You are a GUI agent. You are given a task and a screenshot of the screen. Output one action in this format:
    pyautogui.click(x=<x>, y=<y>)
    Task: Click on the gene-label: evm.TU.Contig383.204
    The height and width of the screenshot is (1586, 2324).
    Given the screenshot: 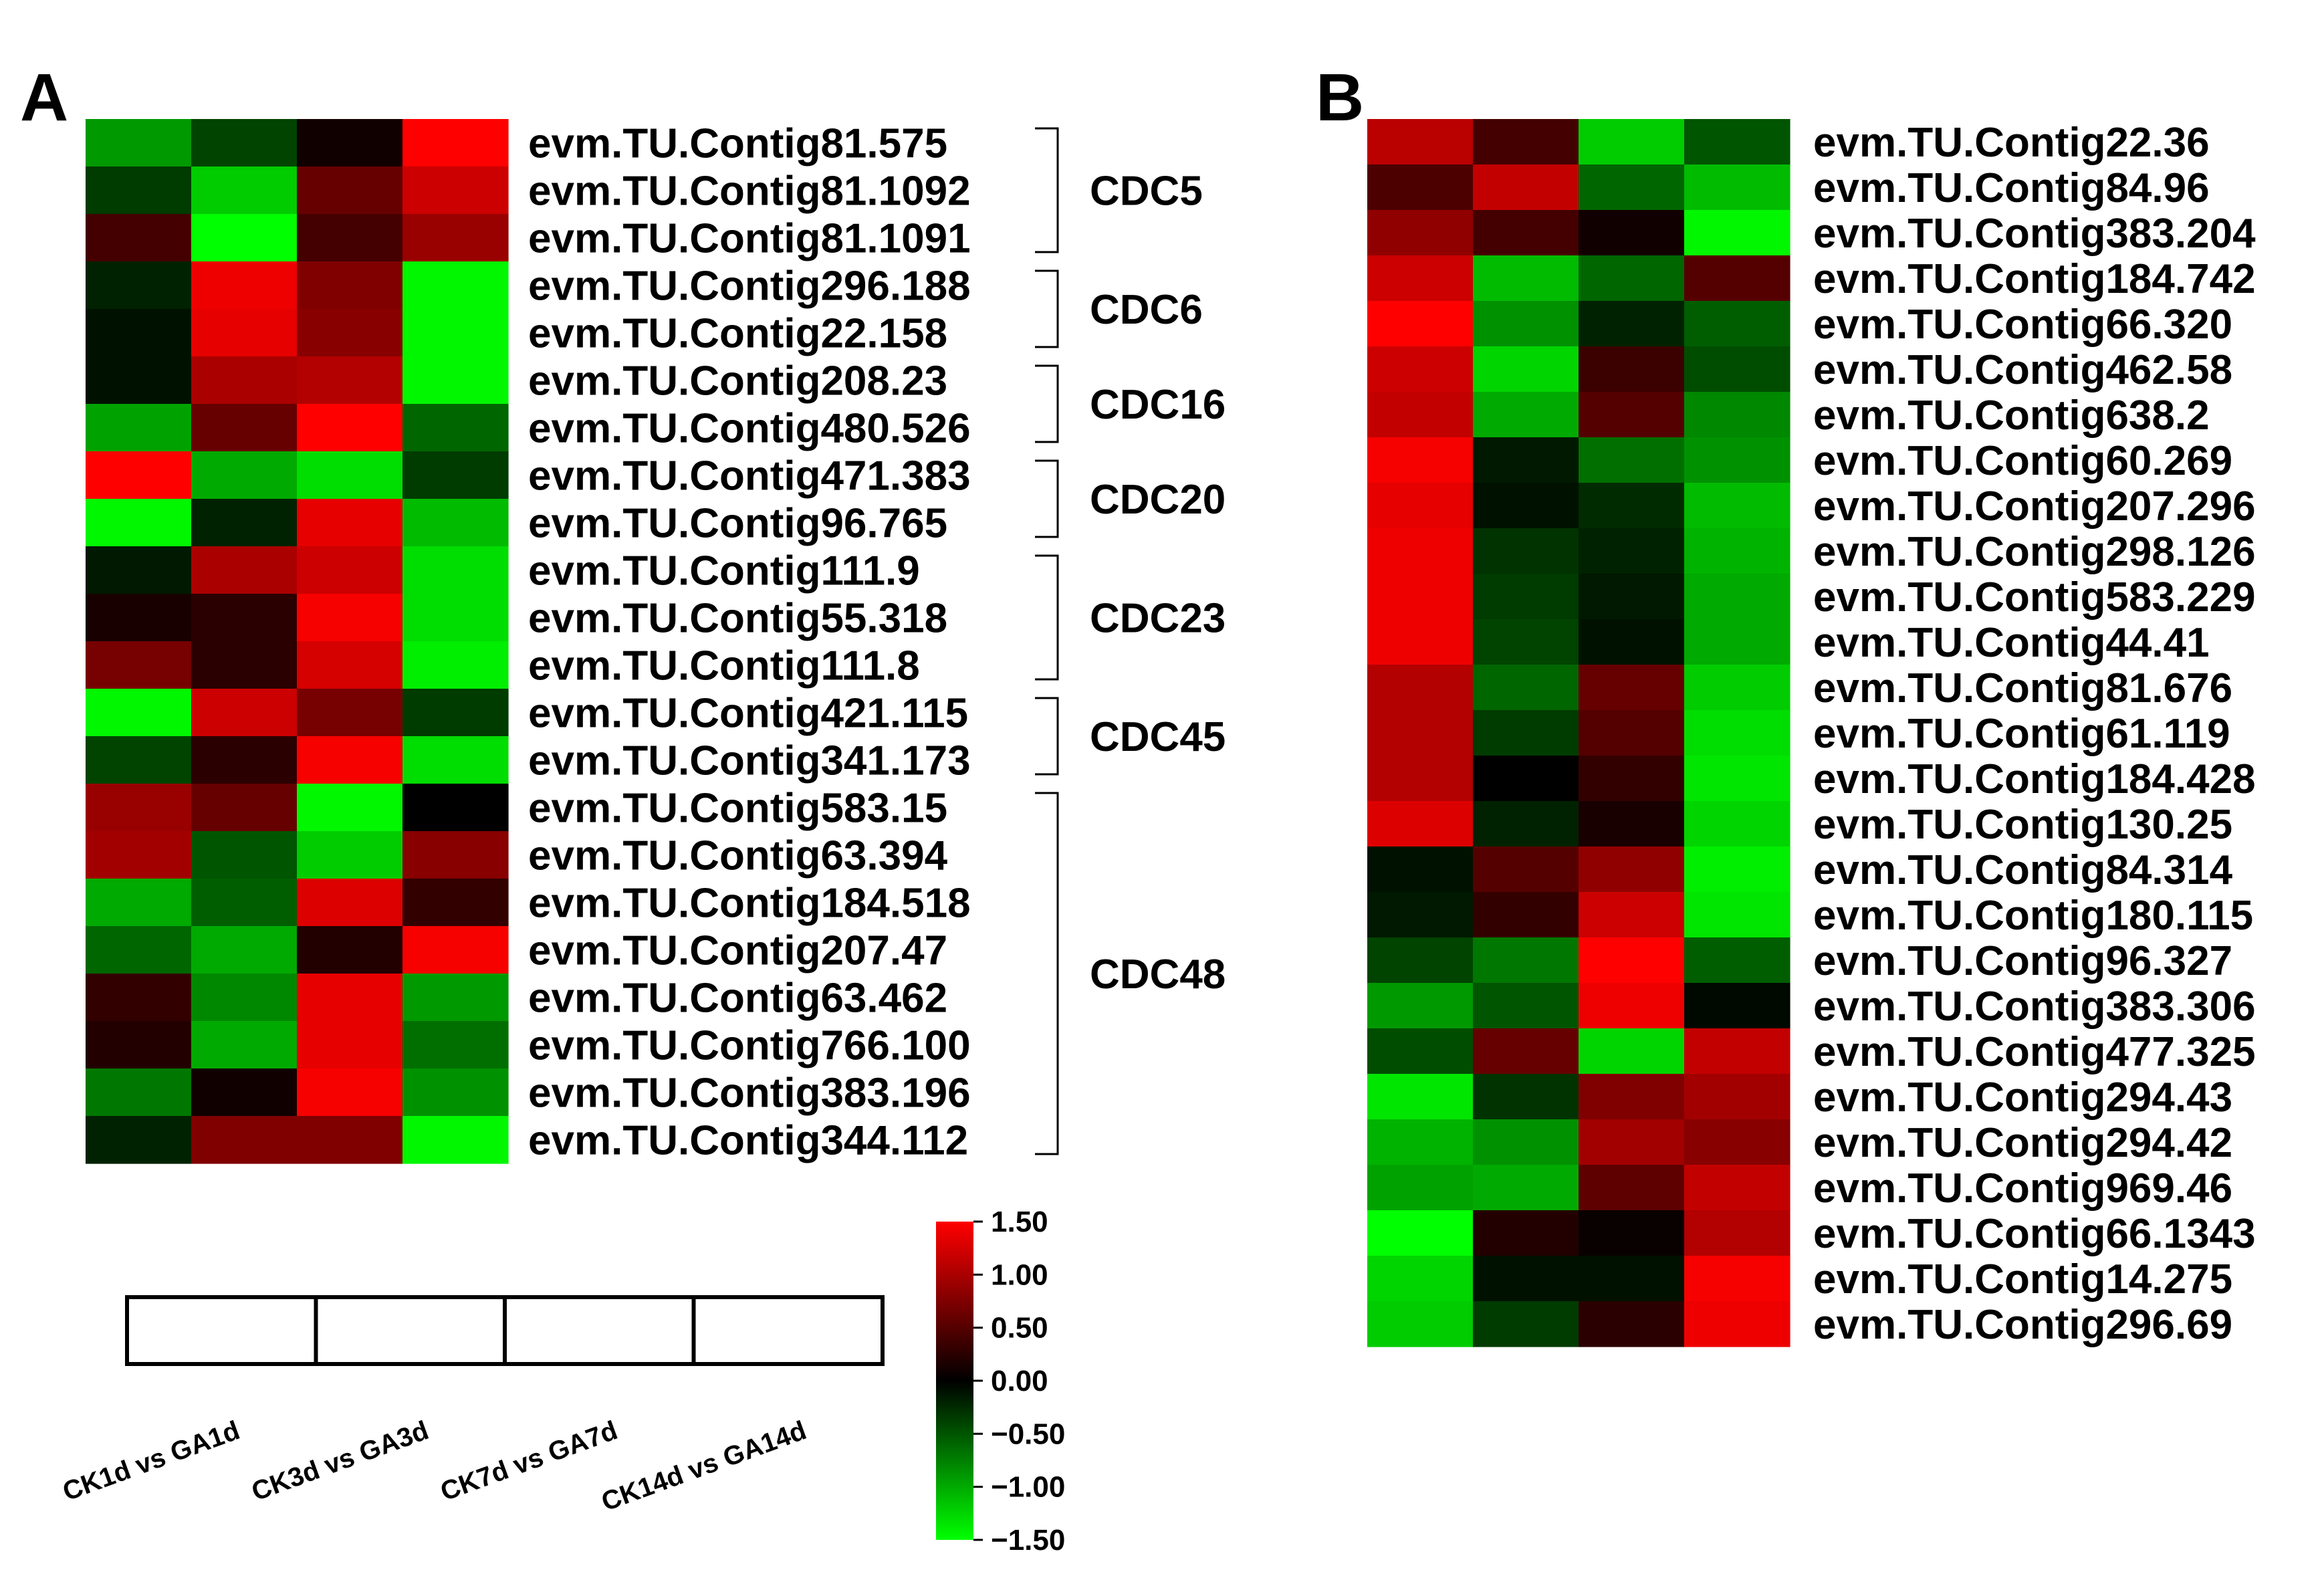 What is the action you would take?
    pyautogui.click(x=2035, y=234)
    